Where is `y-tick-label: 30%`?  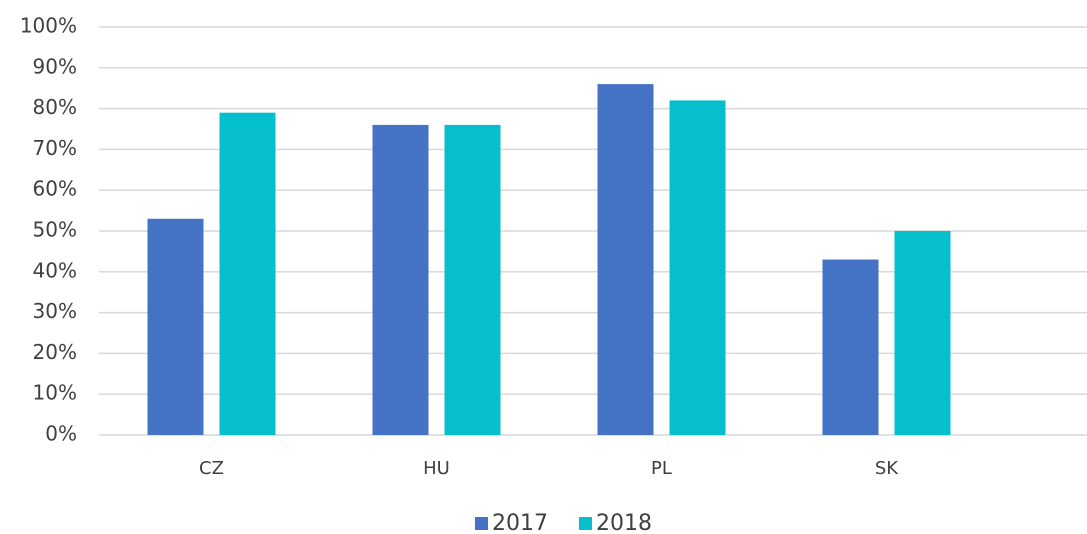
y-tick-label: 30% is located at coordinates (55, 311).